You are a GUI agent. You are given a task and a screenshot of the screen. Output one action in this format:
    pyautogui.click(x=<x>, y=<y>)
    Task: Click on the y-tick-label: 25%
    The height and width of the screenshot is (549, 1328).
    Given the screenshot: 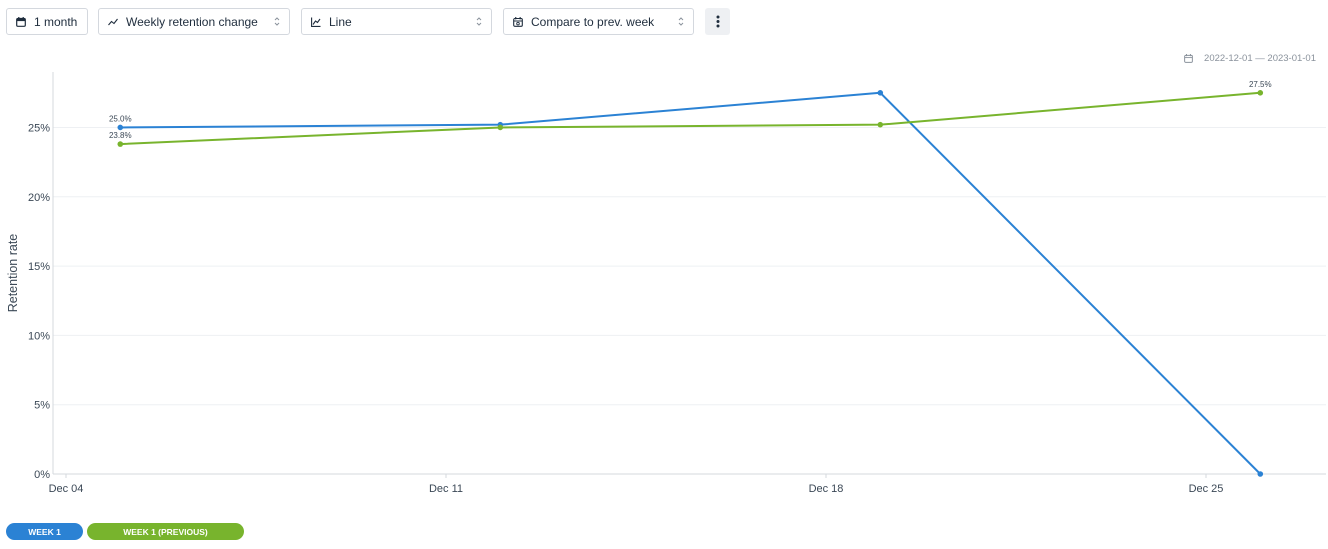 What is the action you would take?
    pyautogui.click(x=39, y=128)
    